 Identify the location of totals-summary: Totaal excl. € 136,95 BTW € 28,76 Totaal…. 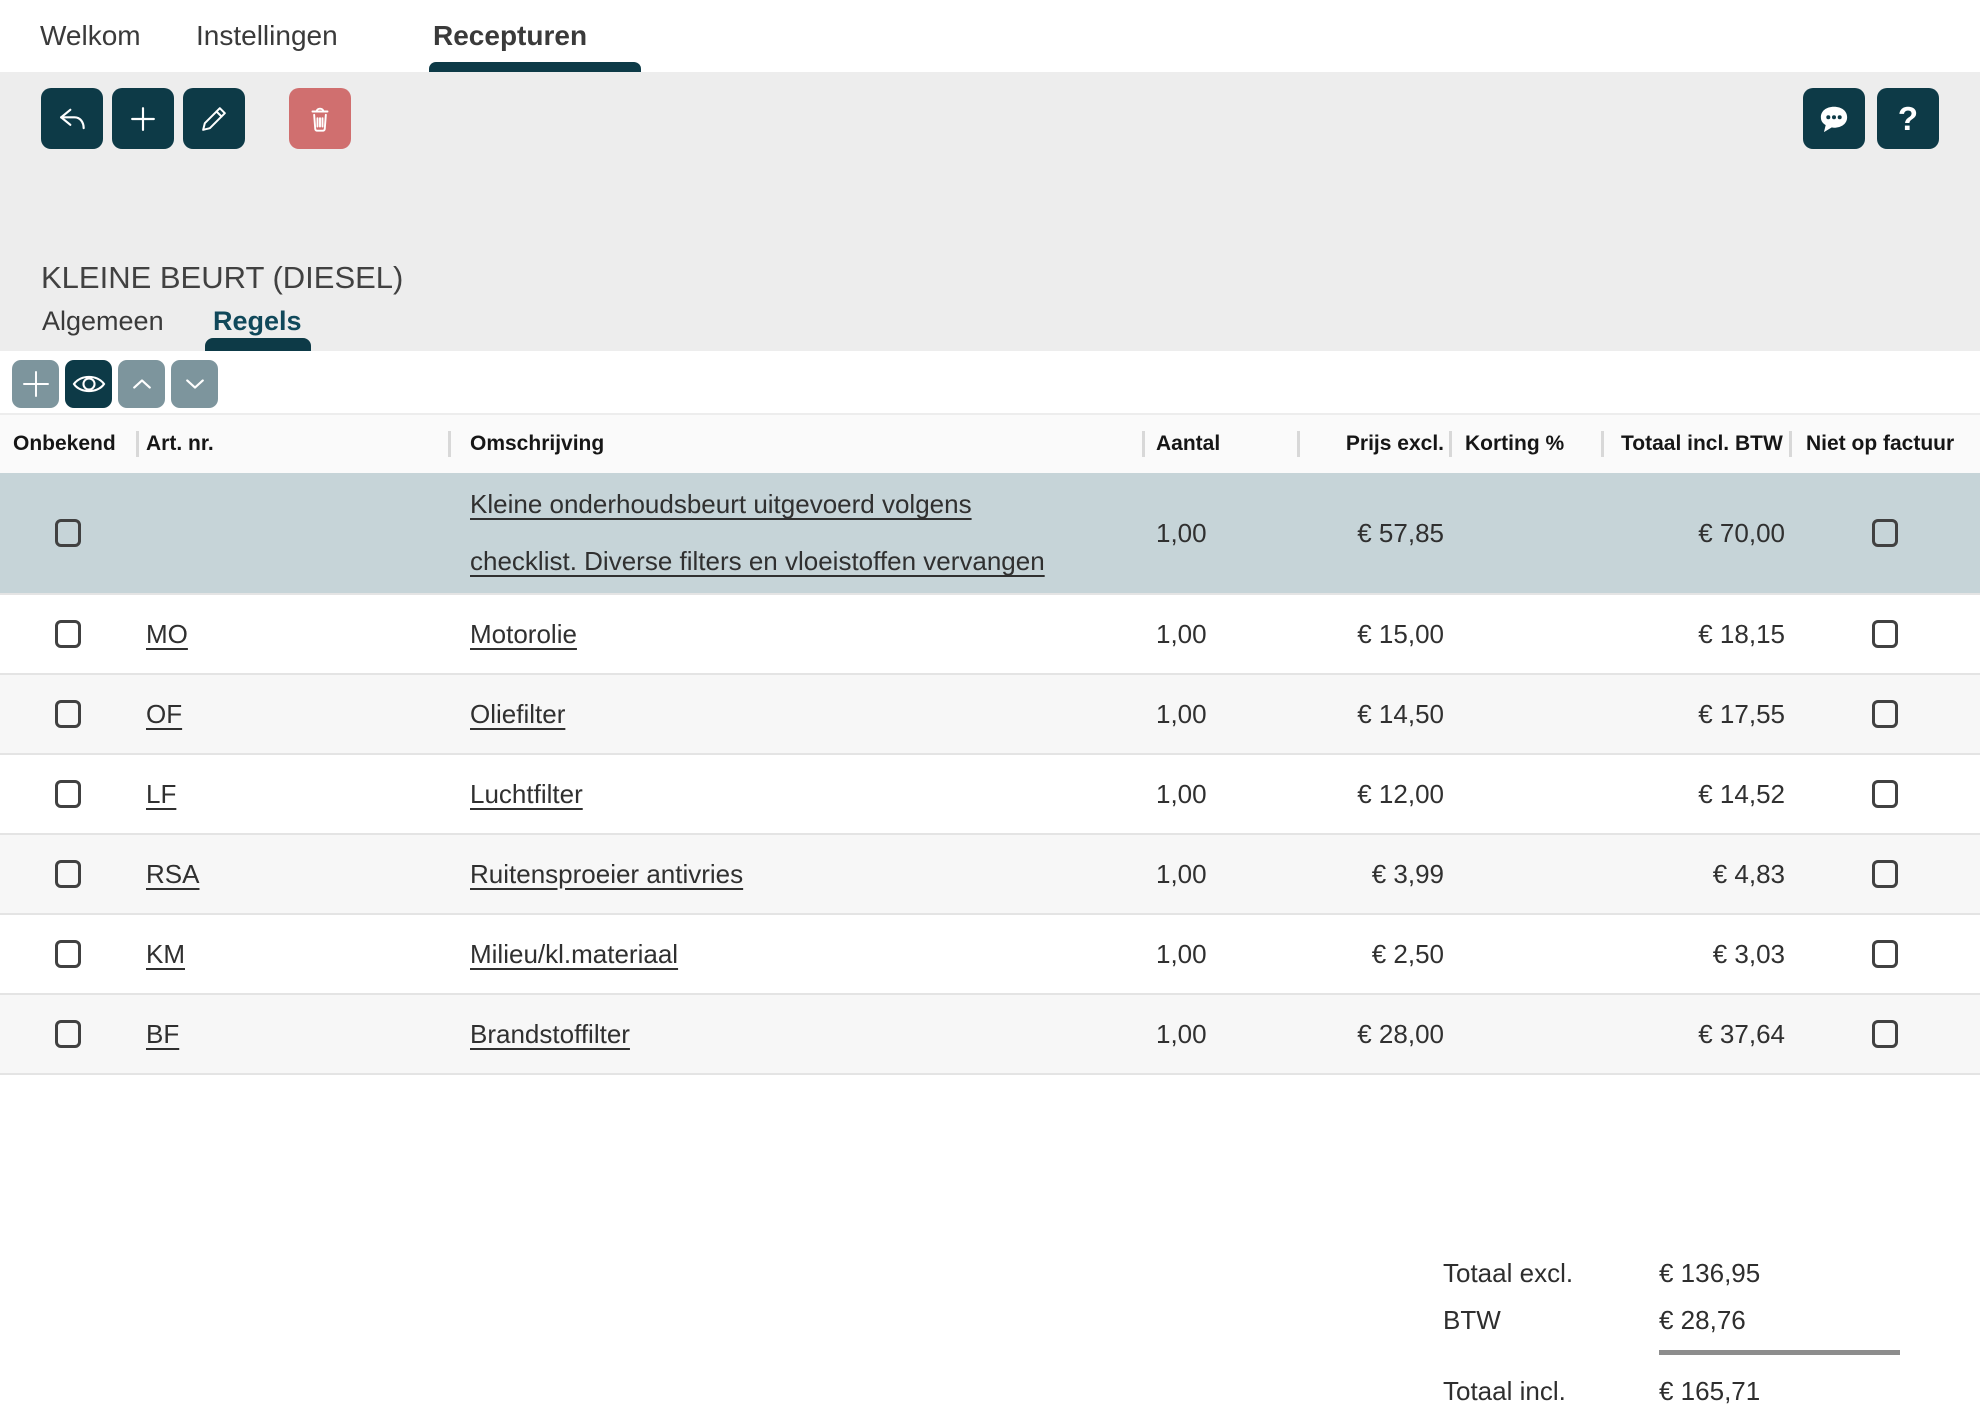
(1671, 1328).